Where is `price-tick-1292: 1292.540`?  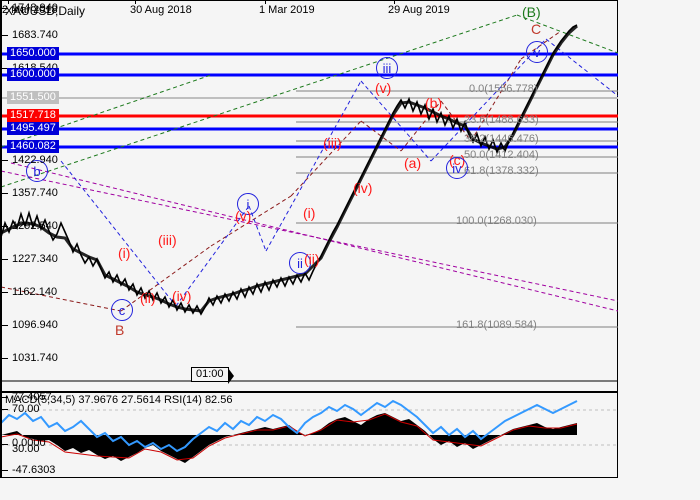
price-tick-1292: 1292.540 is located at coordinates (35, 226).